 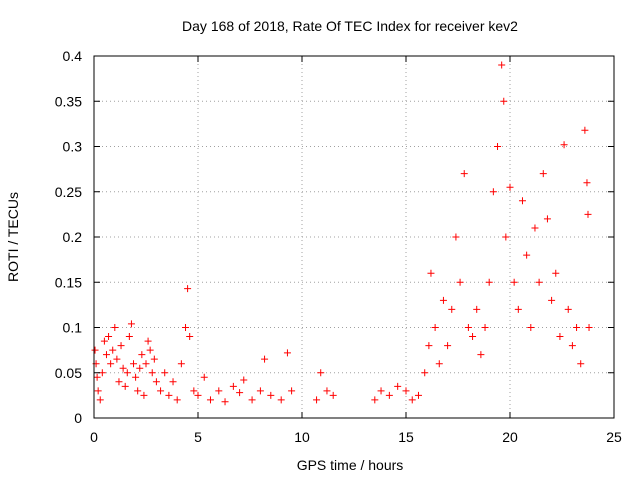 I want to click on y-tick-label: 0.4, so click(x=73, y=56).